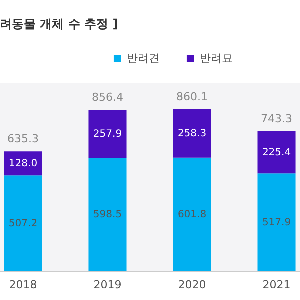  What do you see at coordinates (59, 24) in the screenshot?
I see `chart-title: 려동물 개체 수 추정 ]` at bounding box center [59, 24].